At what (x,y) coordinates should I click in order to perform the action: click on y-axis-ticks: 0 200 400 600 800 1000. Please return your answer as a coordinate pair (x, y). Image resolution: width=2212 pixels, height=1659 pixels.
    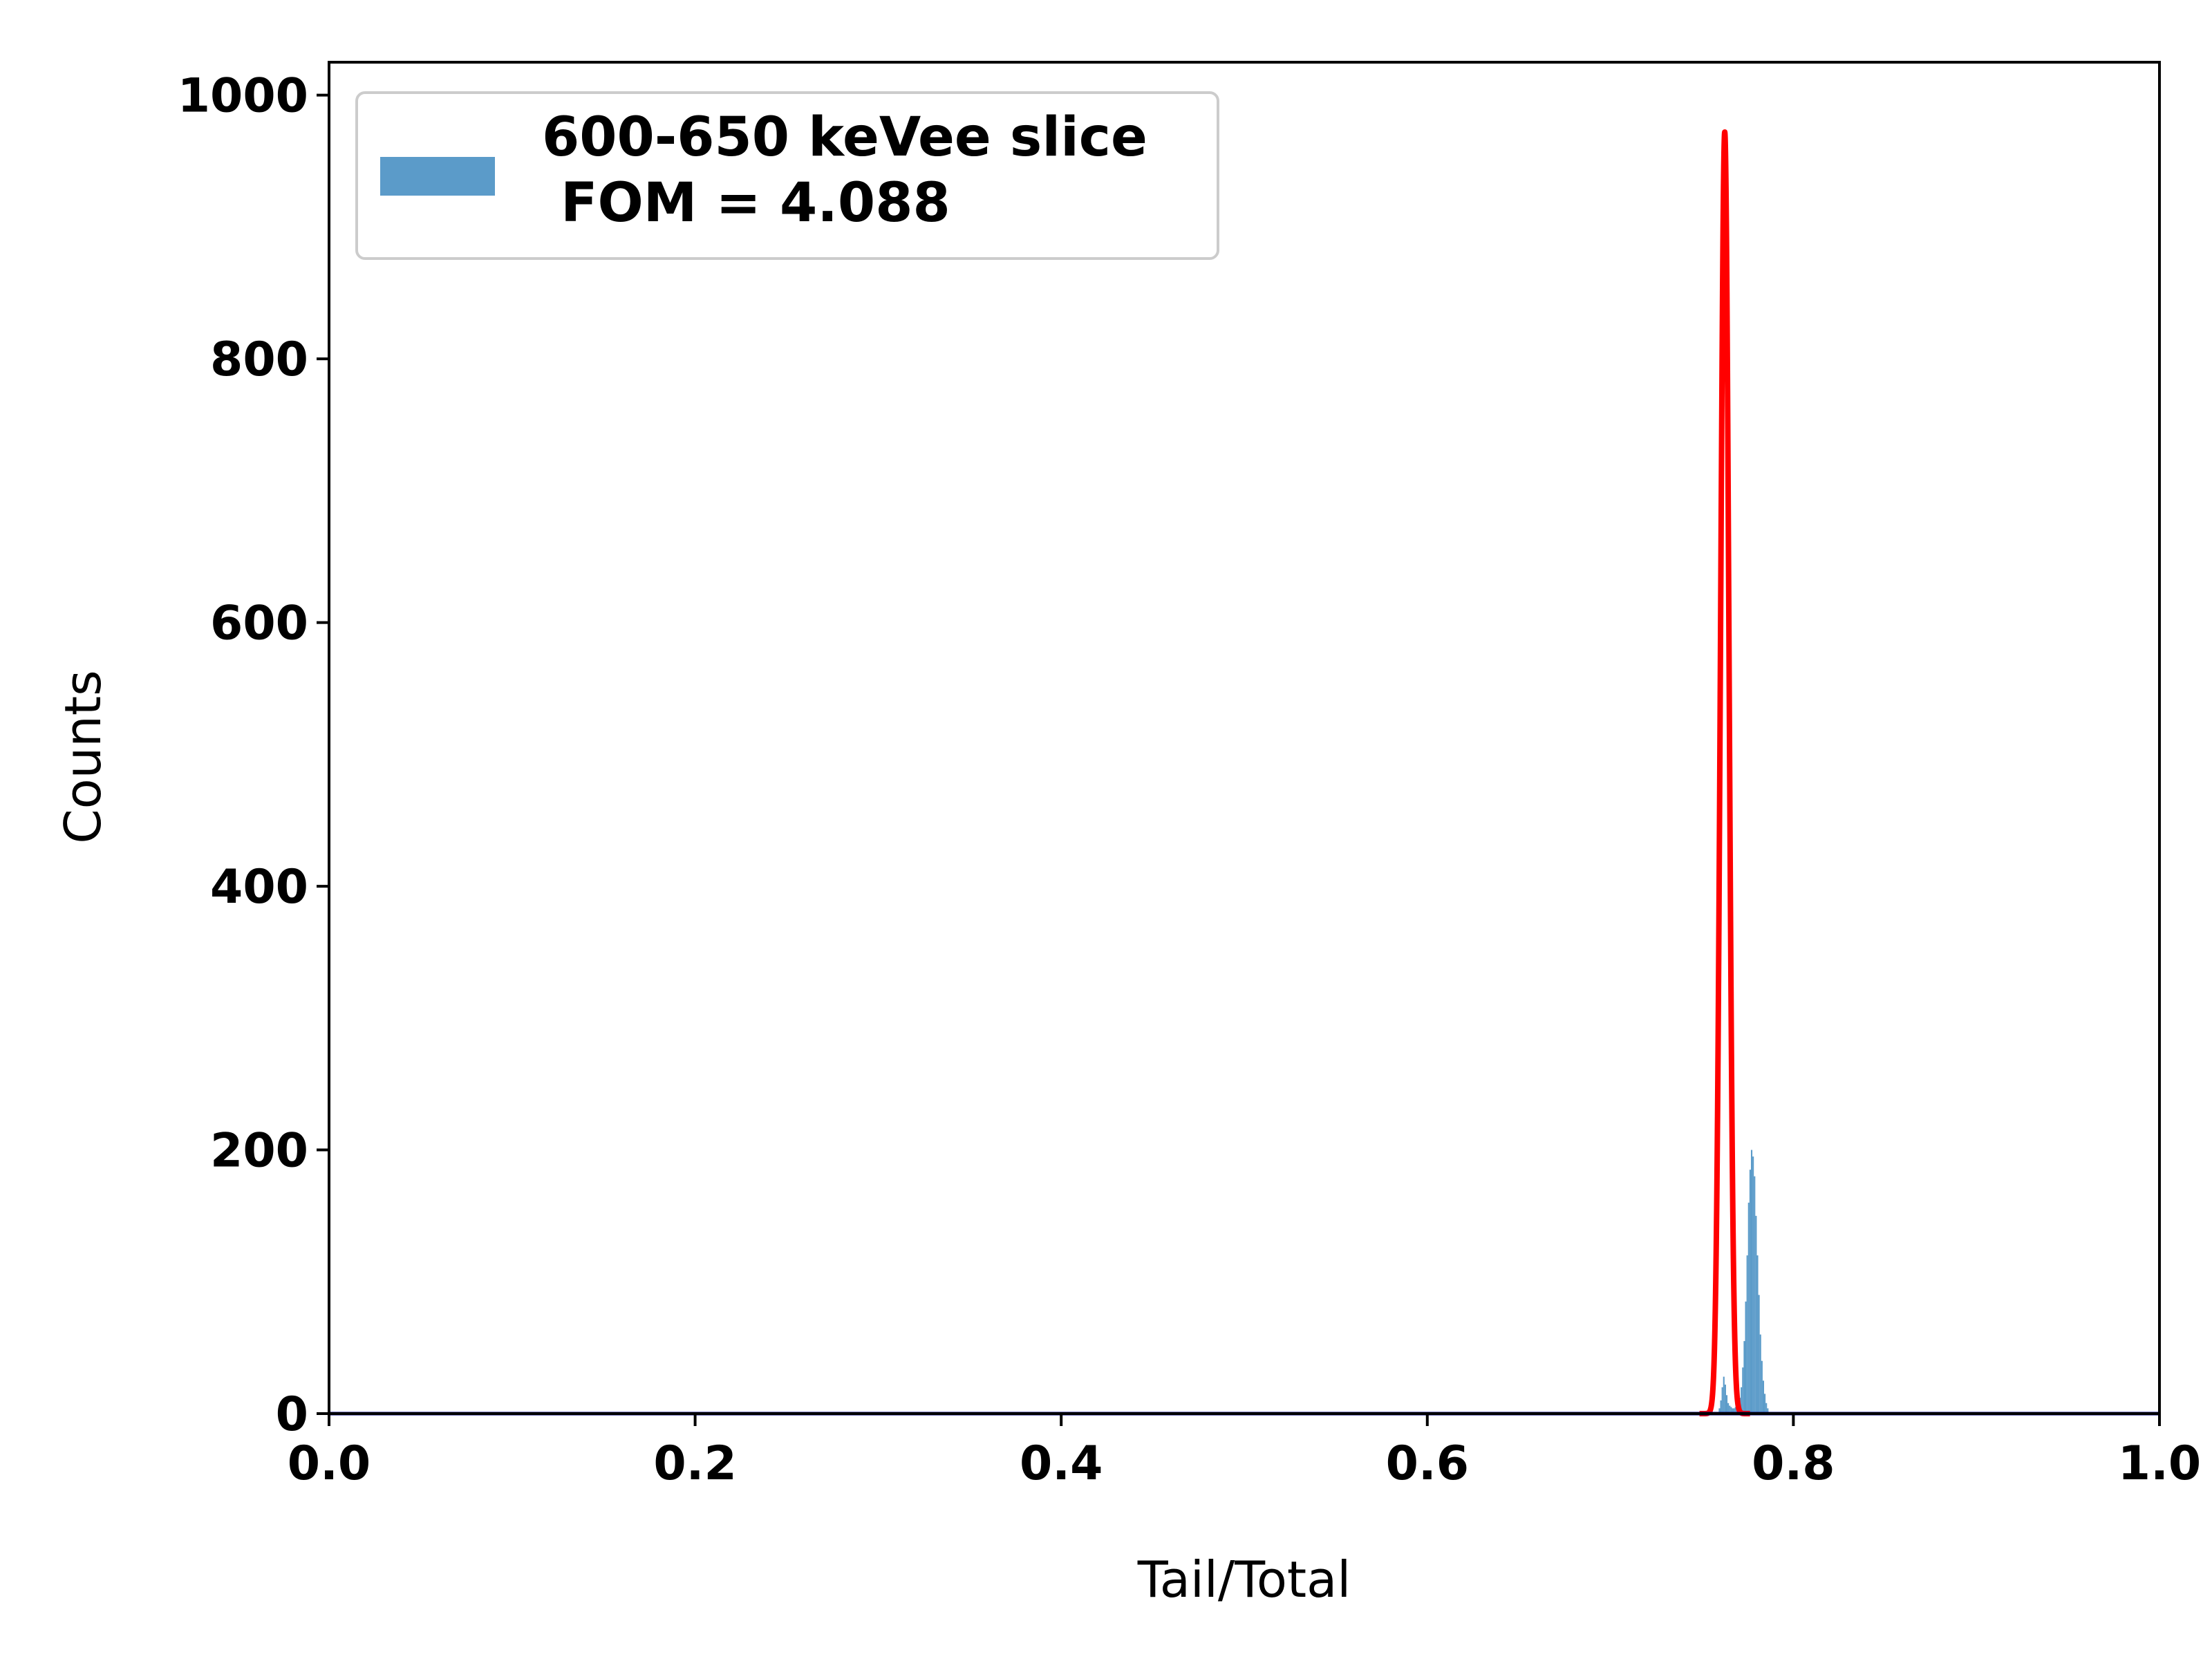
    Looking at the image, I should click on (253, 756).